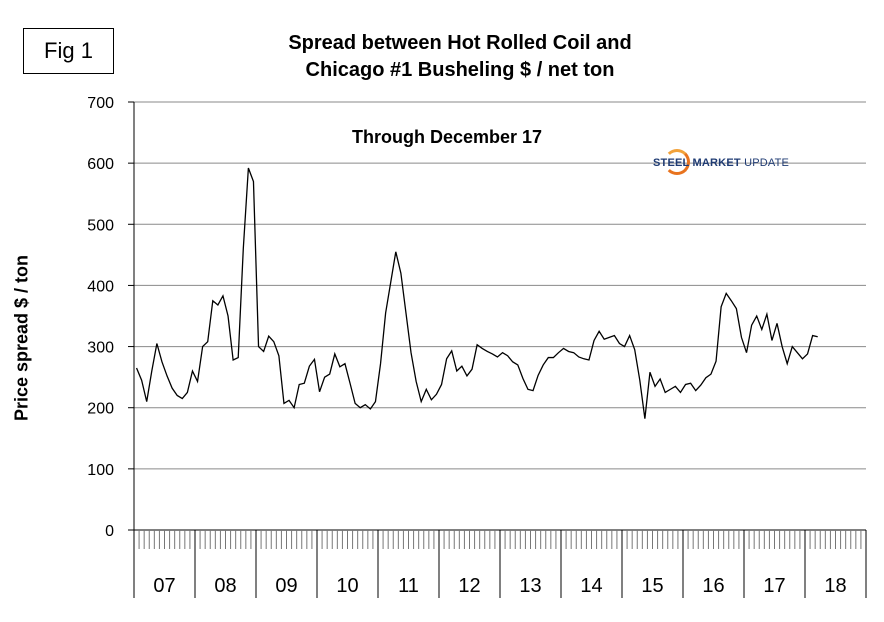  I want to click on figure-label: Fig 1, so click(68, 51).